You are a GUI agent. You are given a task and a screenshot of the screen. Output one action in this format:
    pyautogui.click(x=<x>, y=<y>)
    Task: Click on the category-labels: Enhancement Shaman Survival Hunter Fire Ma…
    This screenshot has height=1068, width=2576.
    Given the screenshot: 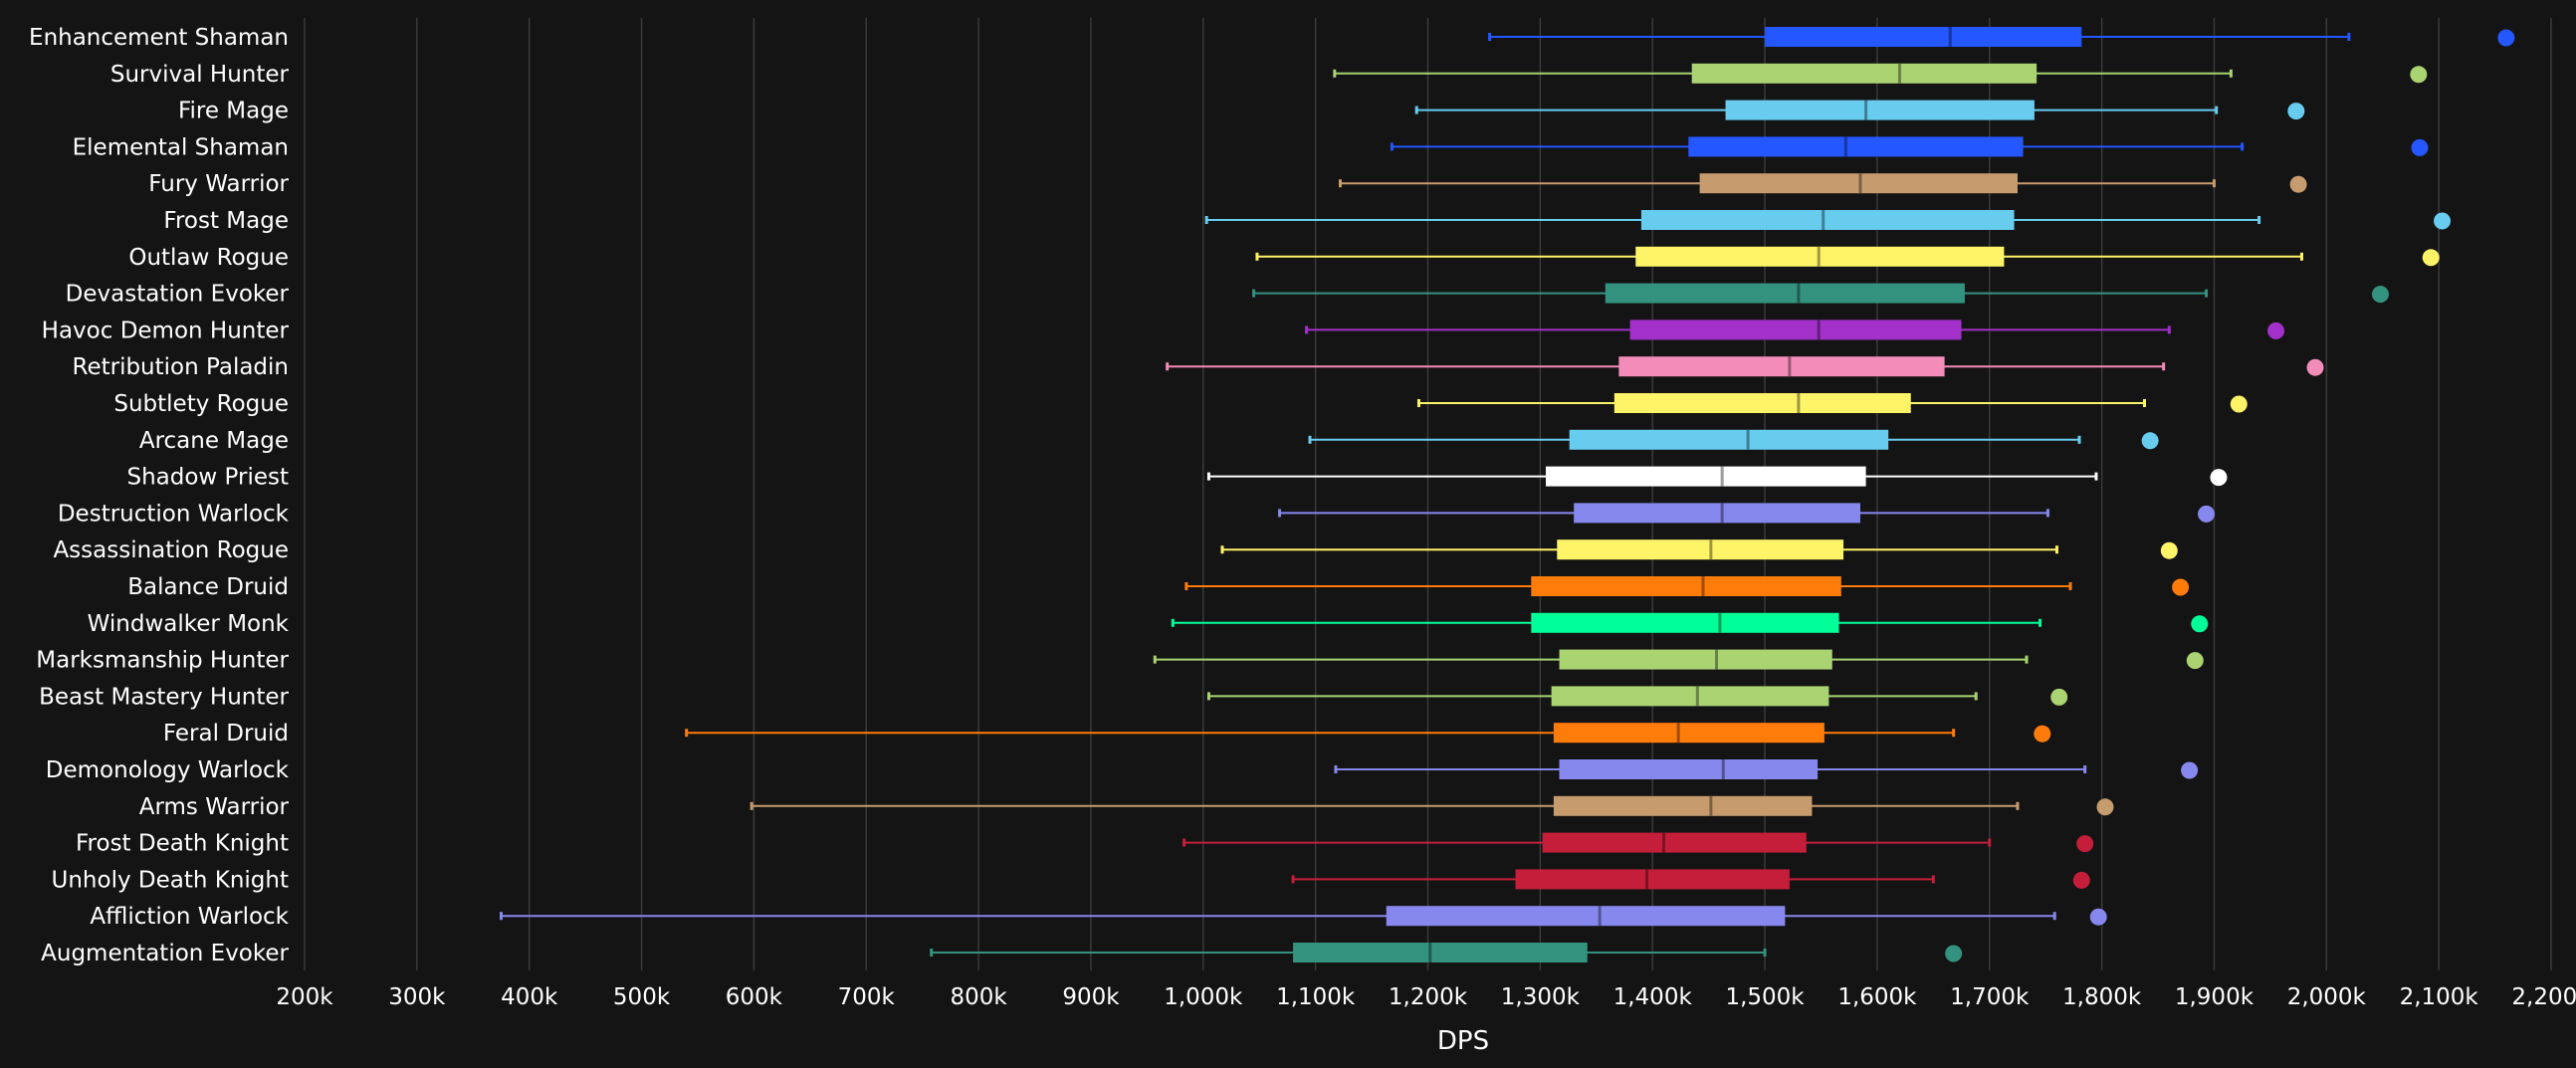 What is the action you would take?
    pyautogui.click(x=159, y=495)
    